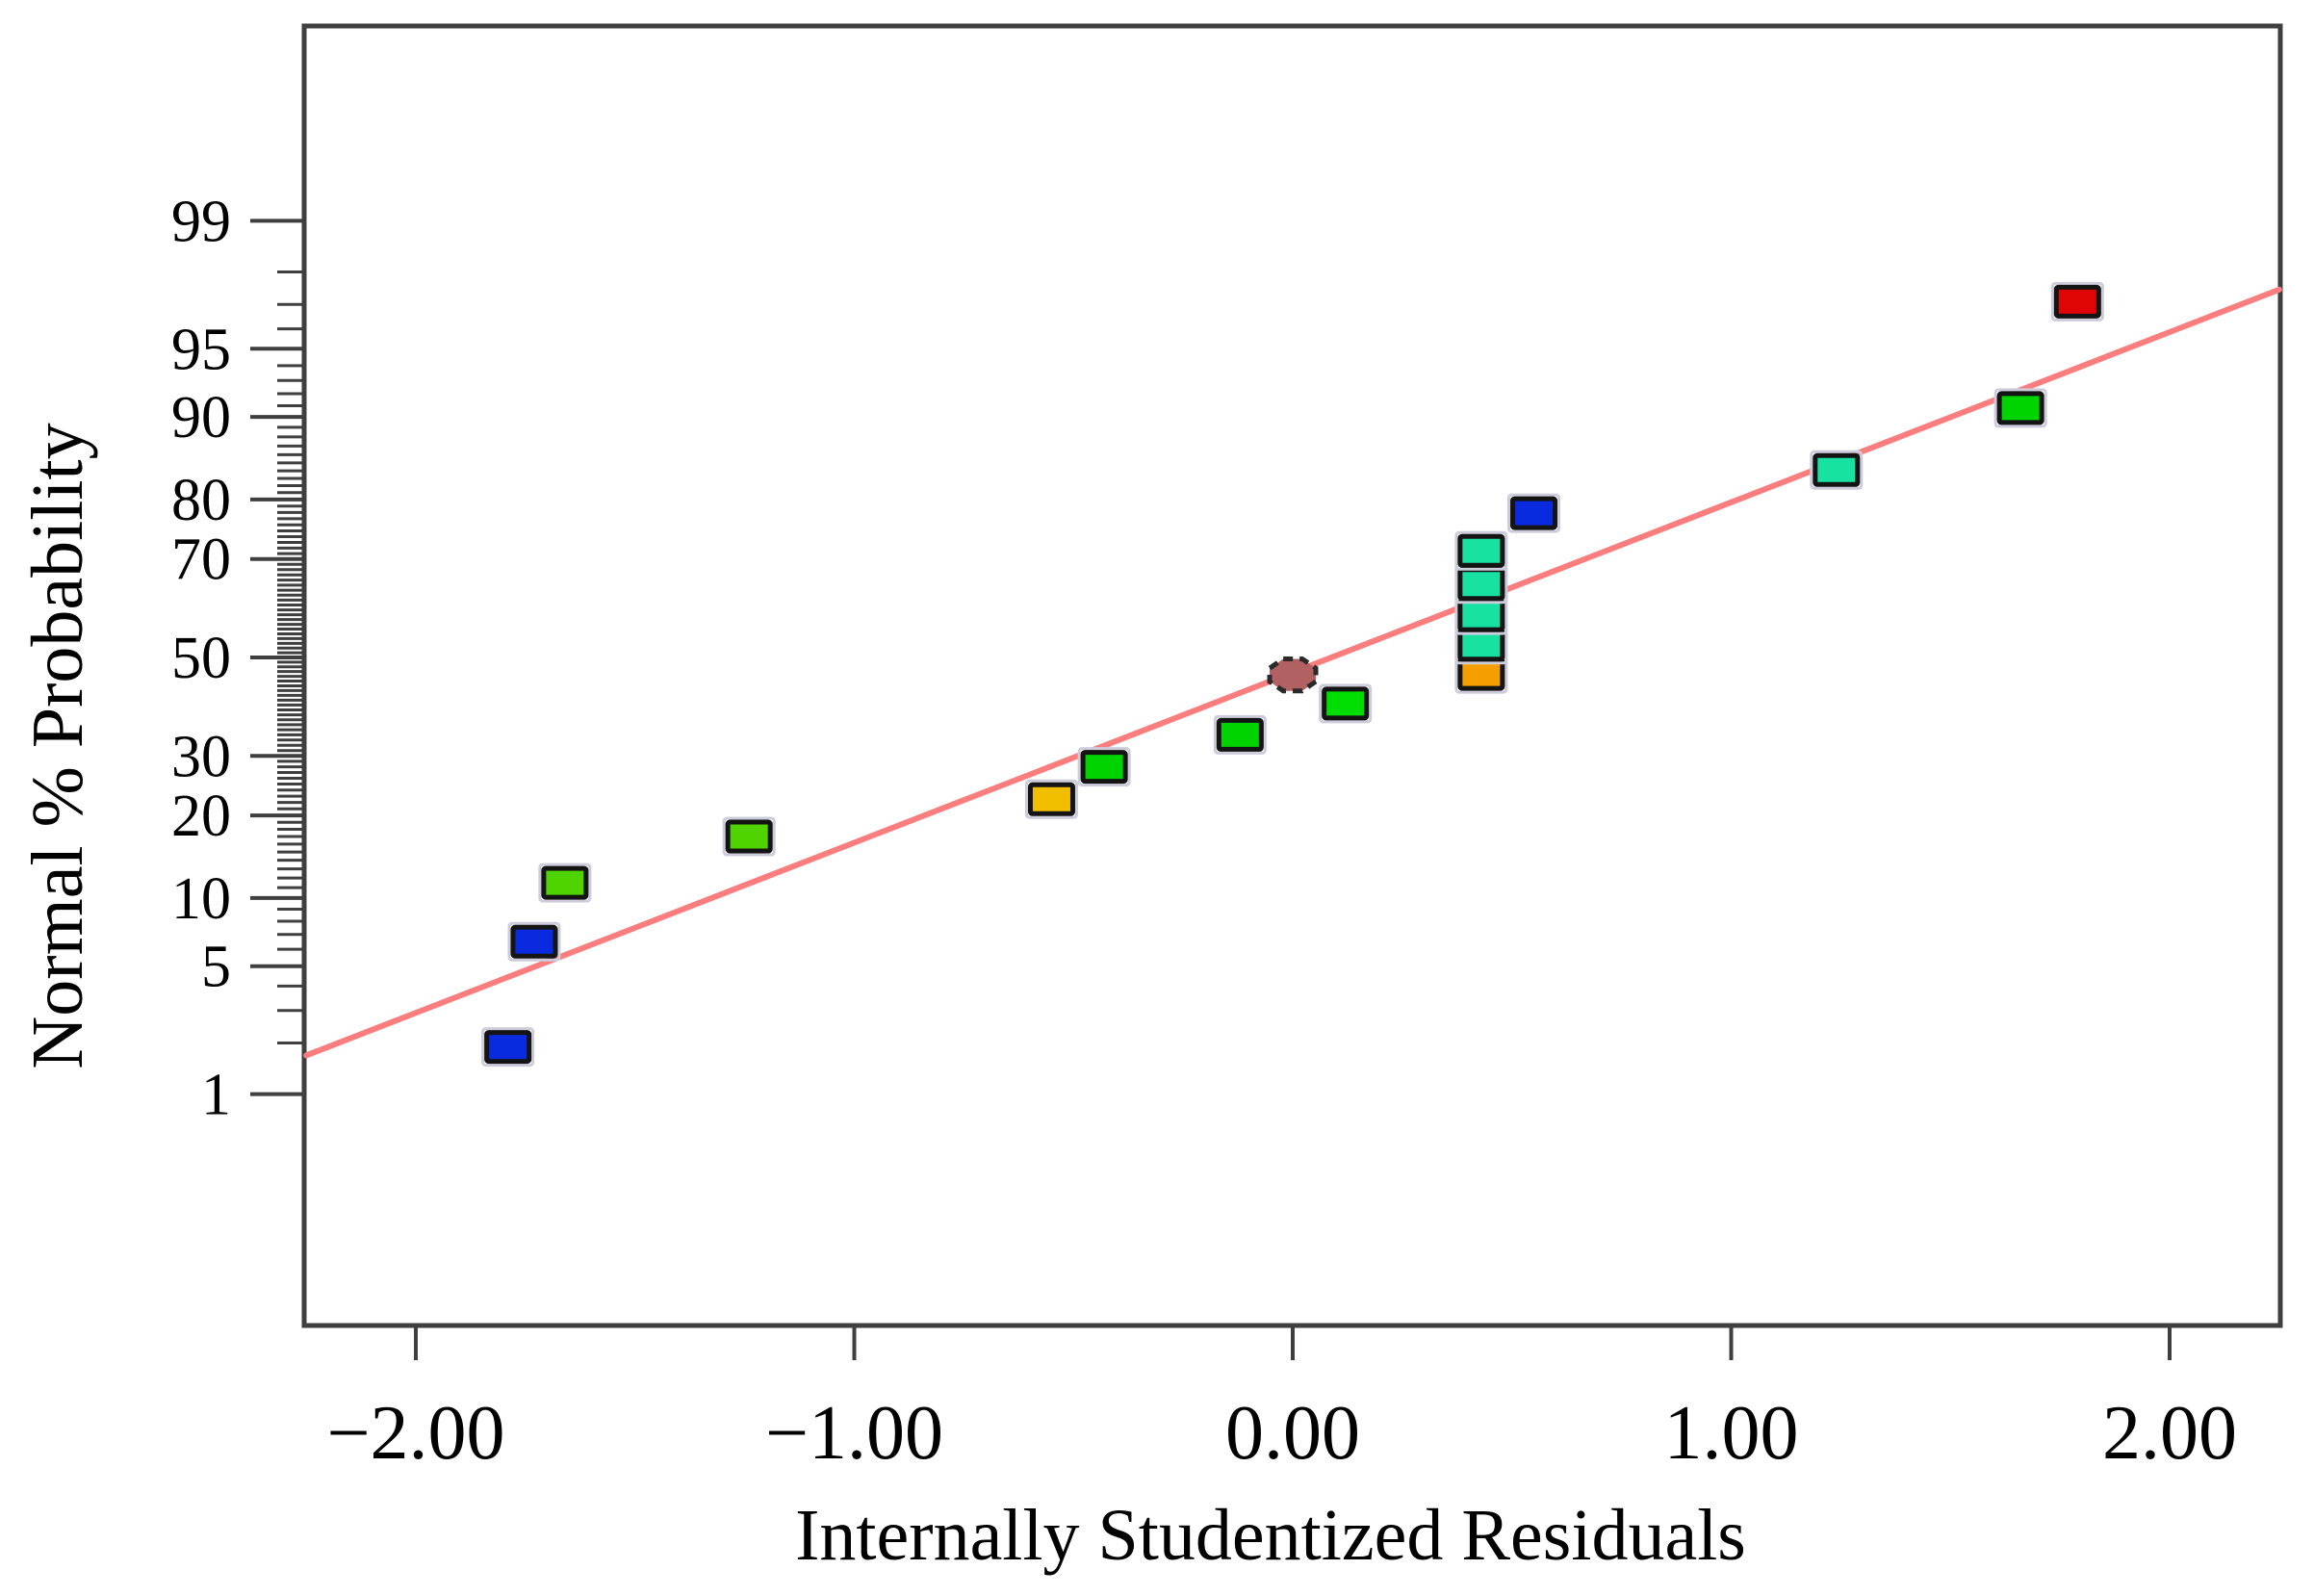 This screenshot has width=2314, height=1596. I want to click on y-tick-label: 80, so click(201, 501).